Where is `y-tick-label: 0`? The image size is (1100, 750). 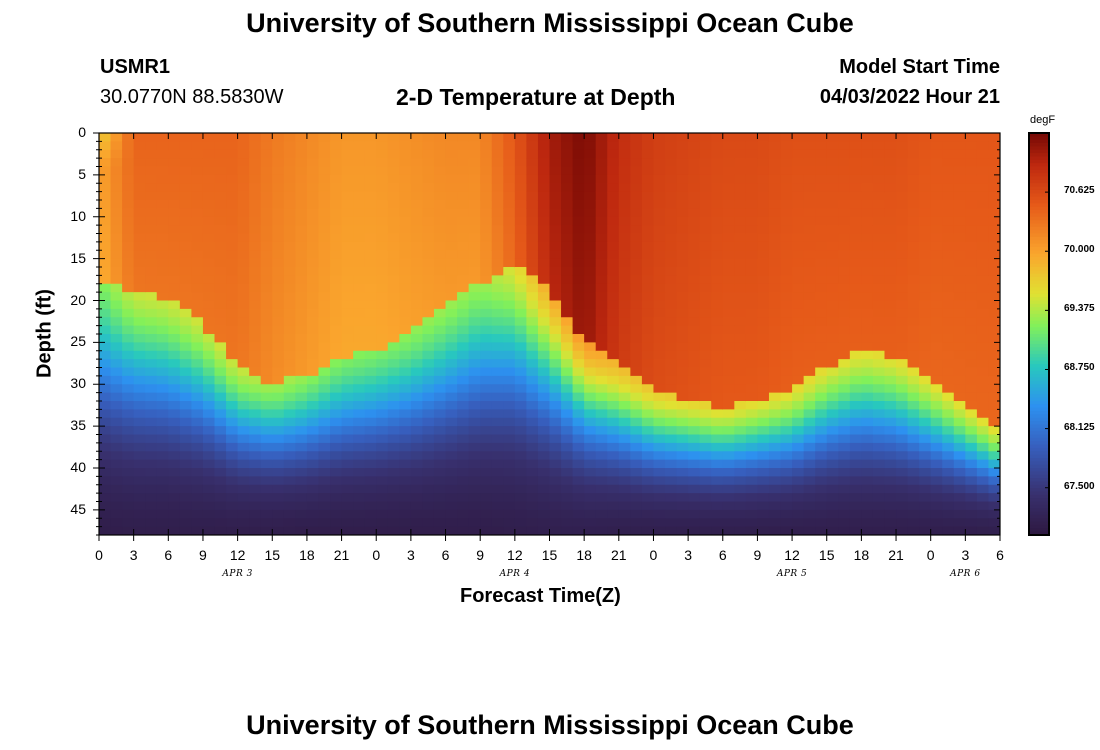 y-tick-label: 0 is located at coordinates (82, 132).